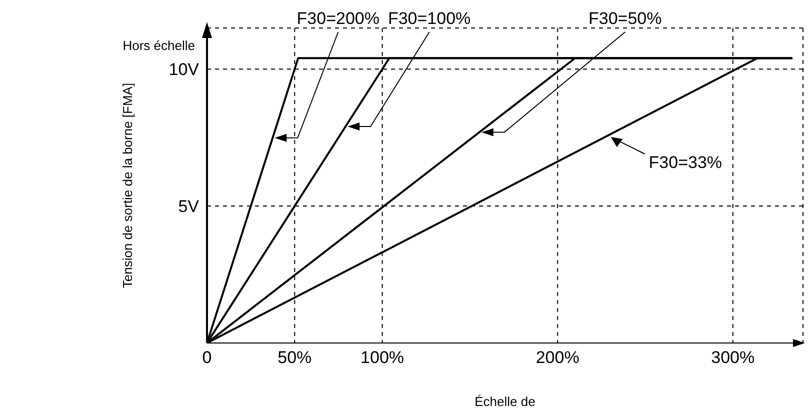 Image resolution: width=809 pixels, height=408 pixels. What do you see at coordinates (429, 18) in the screenshot?
I see `series-label: F30=100%` at bounding box center [429, 18].